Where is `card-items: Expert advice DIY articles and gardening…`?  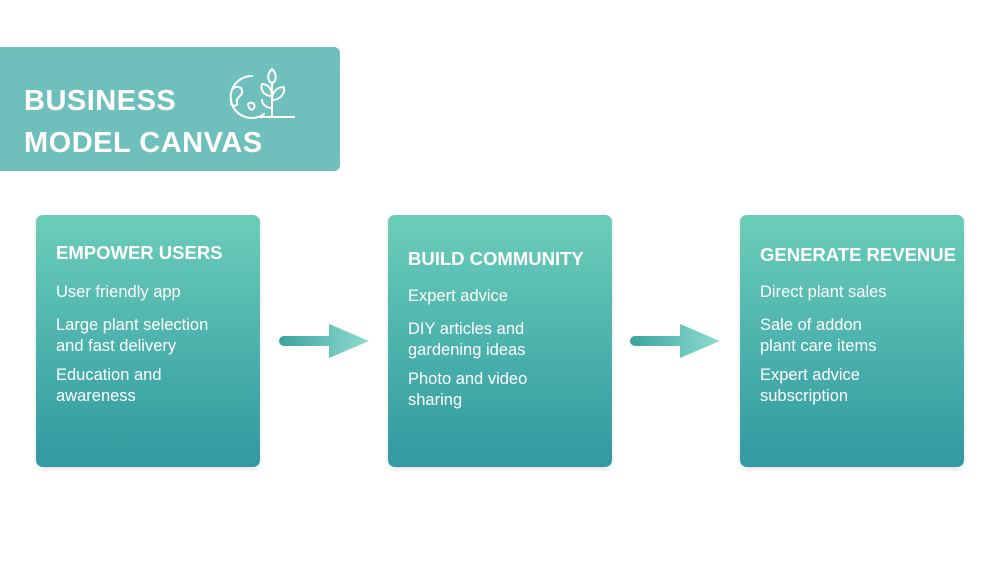 card-items: Expert advice DIY articles and gardening… is located at coordinates (505, 352).